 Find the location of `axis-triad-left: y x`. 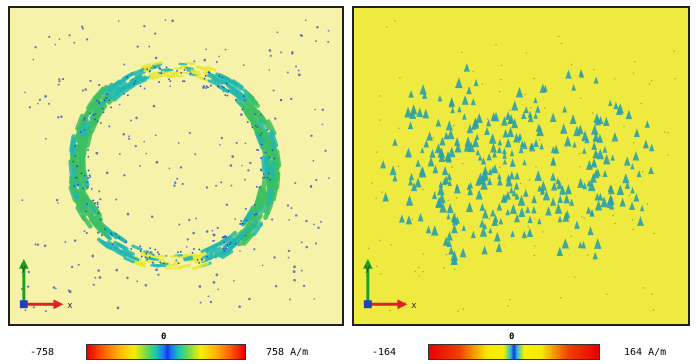

axis-triad-left: y x is located at coordinates (45, 284).